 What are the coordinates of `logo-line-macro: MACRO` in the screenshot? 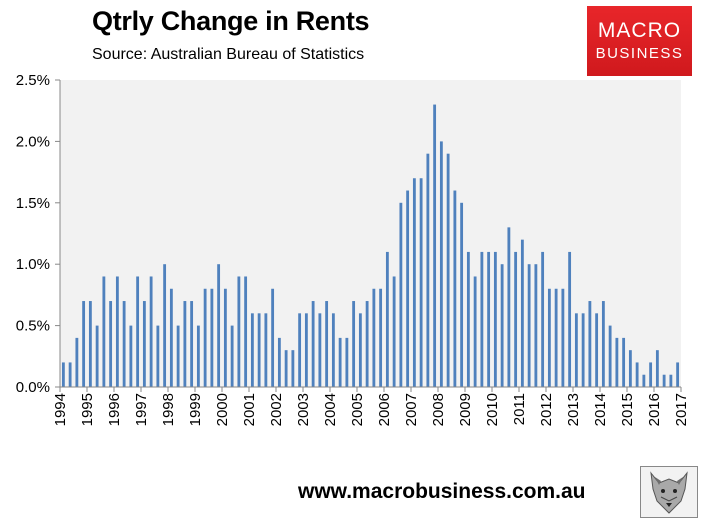 It's located at (639, 30).